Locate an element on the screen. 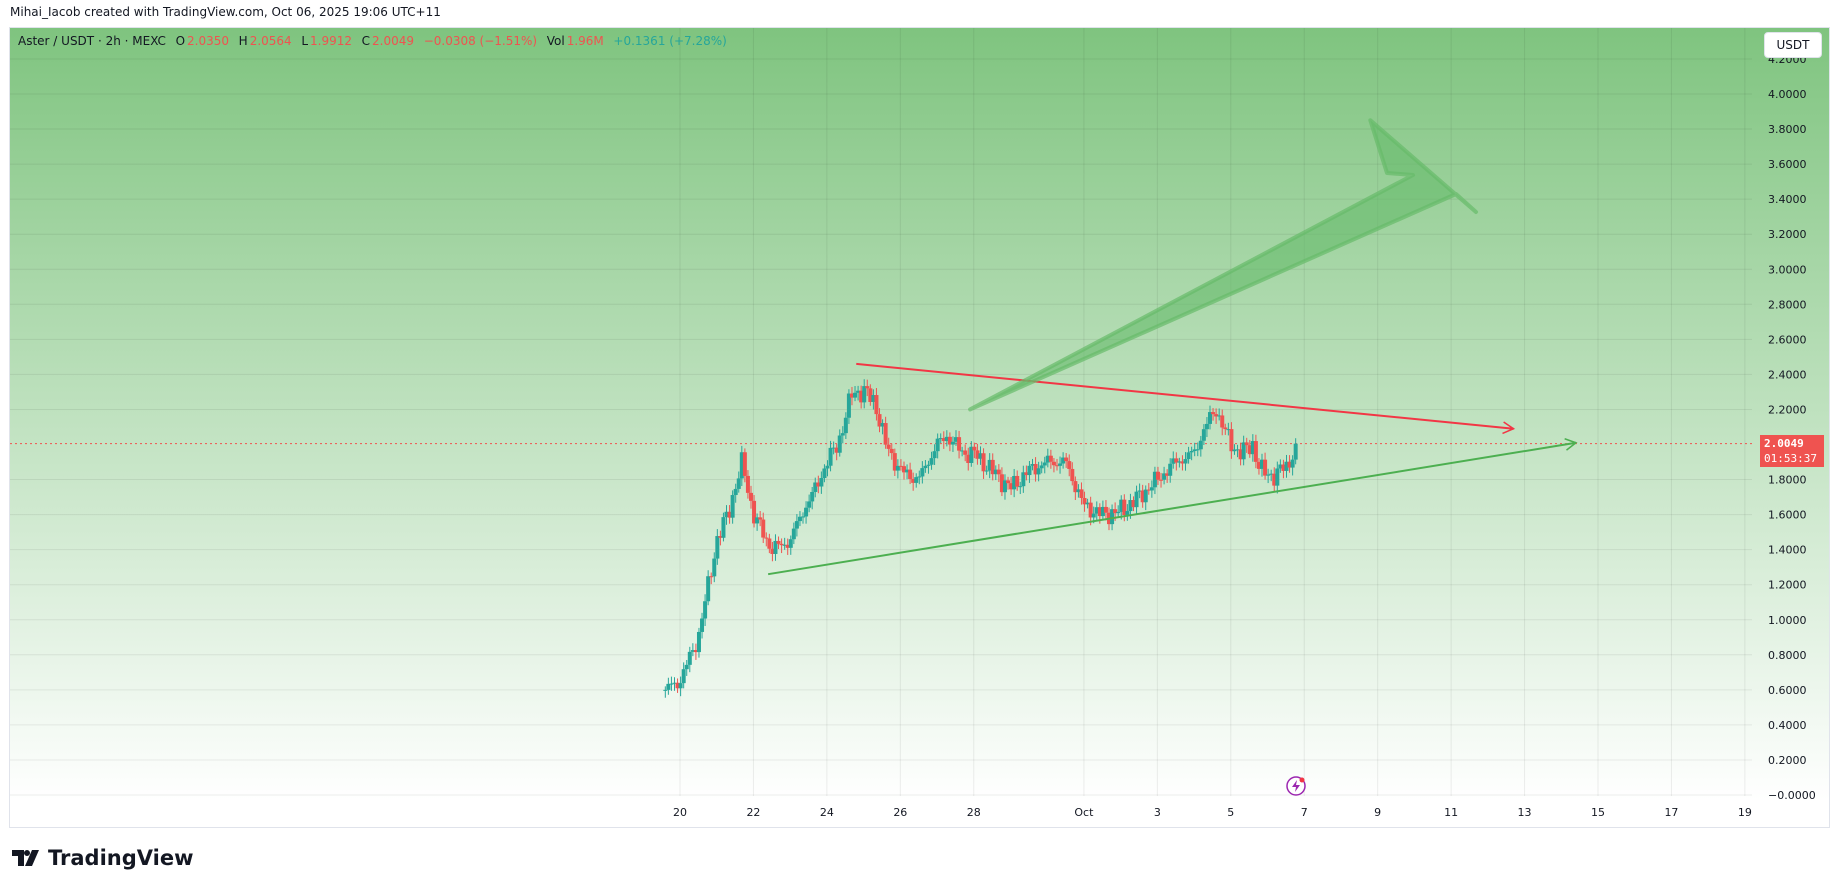  time-axis: 20 22 24 26 28 Oct 3 5 7 9 11 13 15 17 19 is located at coordinates (1212, 812).